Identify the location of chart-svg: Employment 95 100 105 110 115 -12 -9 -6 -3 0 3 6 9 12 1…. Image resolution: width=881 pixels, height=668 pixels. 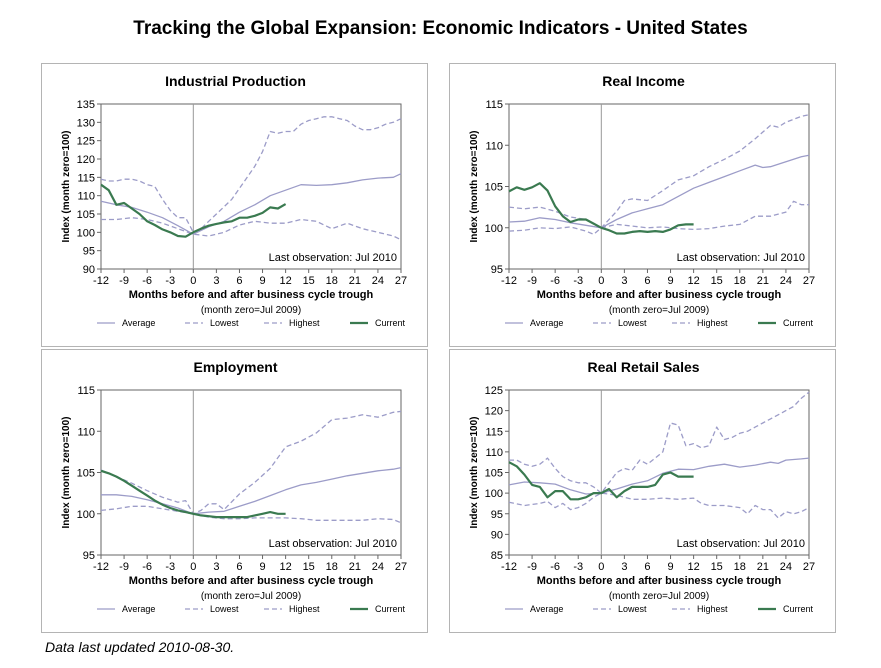
(234, 486).